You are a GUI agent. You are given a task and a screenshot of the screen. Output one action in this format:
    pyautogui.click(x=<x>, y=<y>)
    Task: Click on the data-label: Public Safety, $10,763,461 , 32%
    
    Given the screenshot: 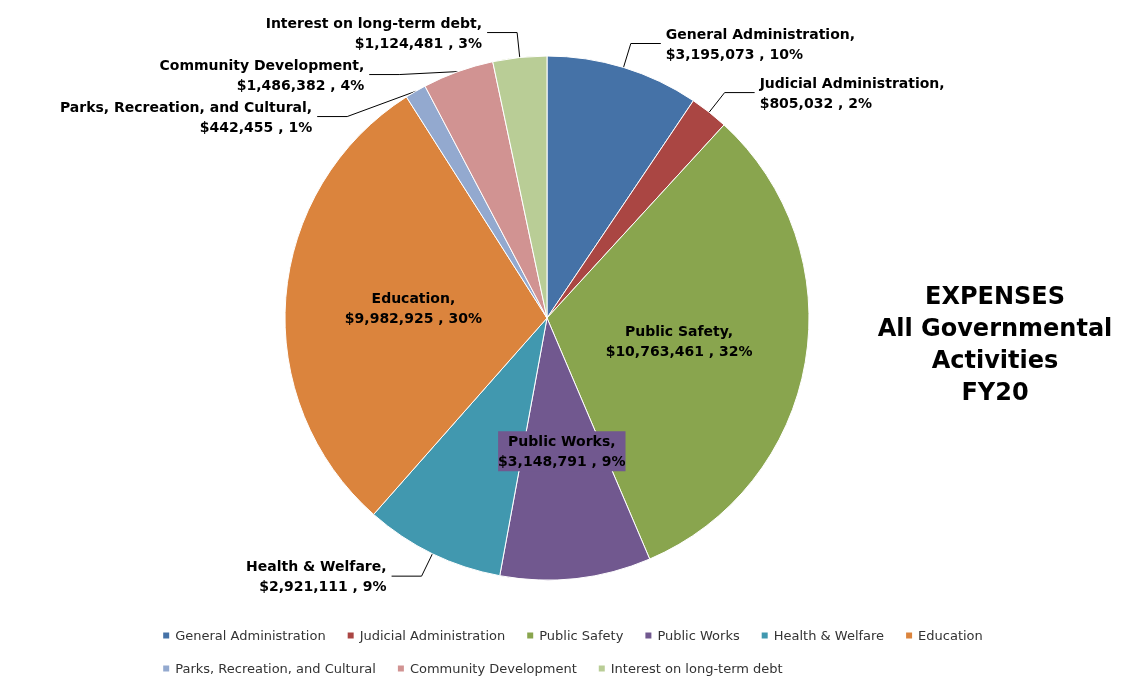 What is the action you would take?
    pyautogui.click(x=679, y=340)
    